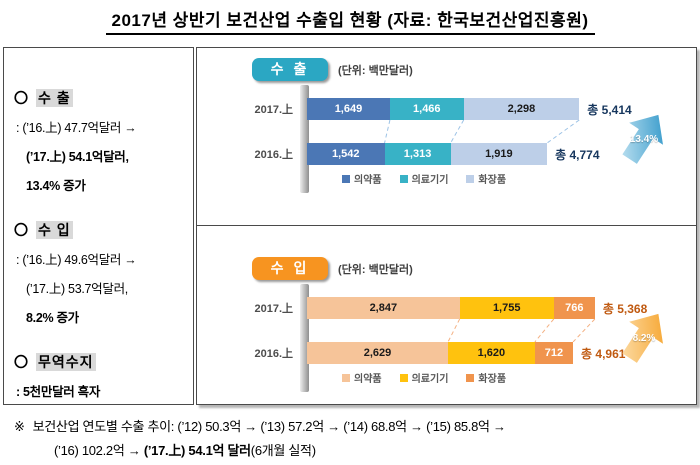  I want to click on bar-segment: 2,629, so click(377, 353).